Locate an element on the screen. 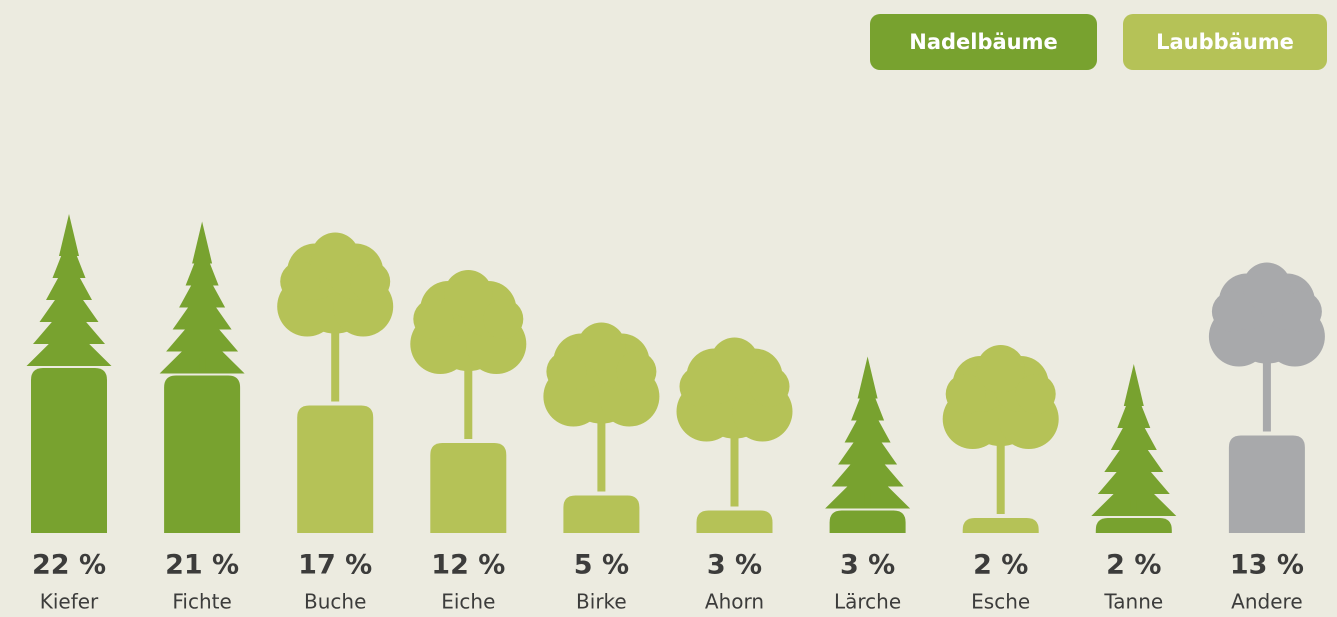 The height and width of the screenshot is (617, 1337). category-label: Eiche is located at coordinates (468, 602).